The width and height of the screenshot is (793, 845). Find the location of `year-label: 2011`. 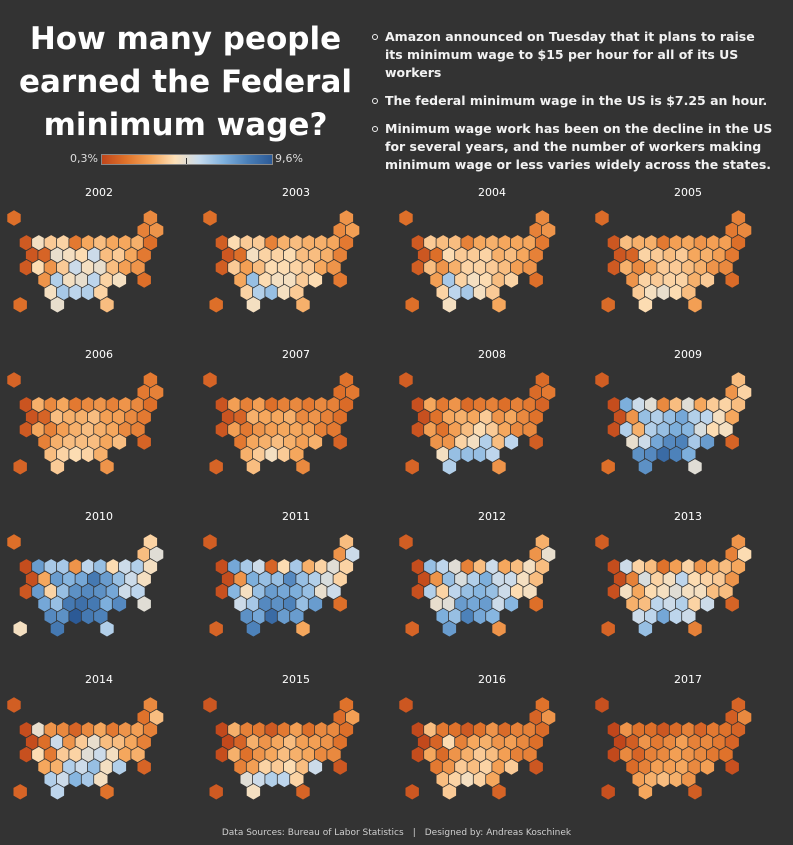

year-label: 2011 is located at coordinates (296, 516).